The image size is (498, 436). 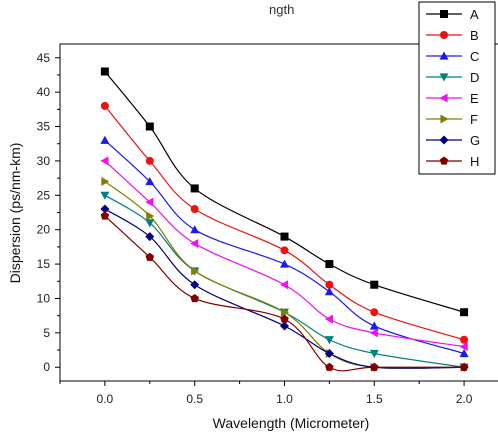 I want to click on legend-label: F, so click(x=474, y=119).